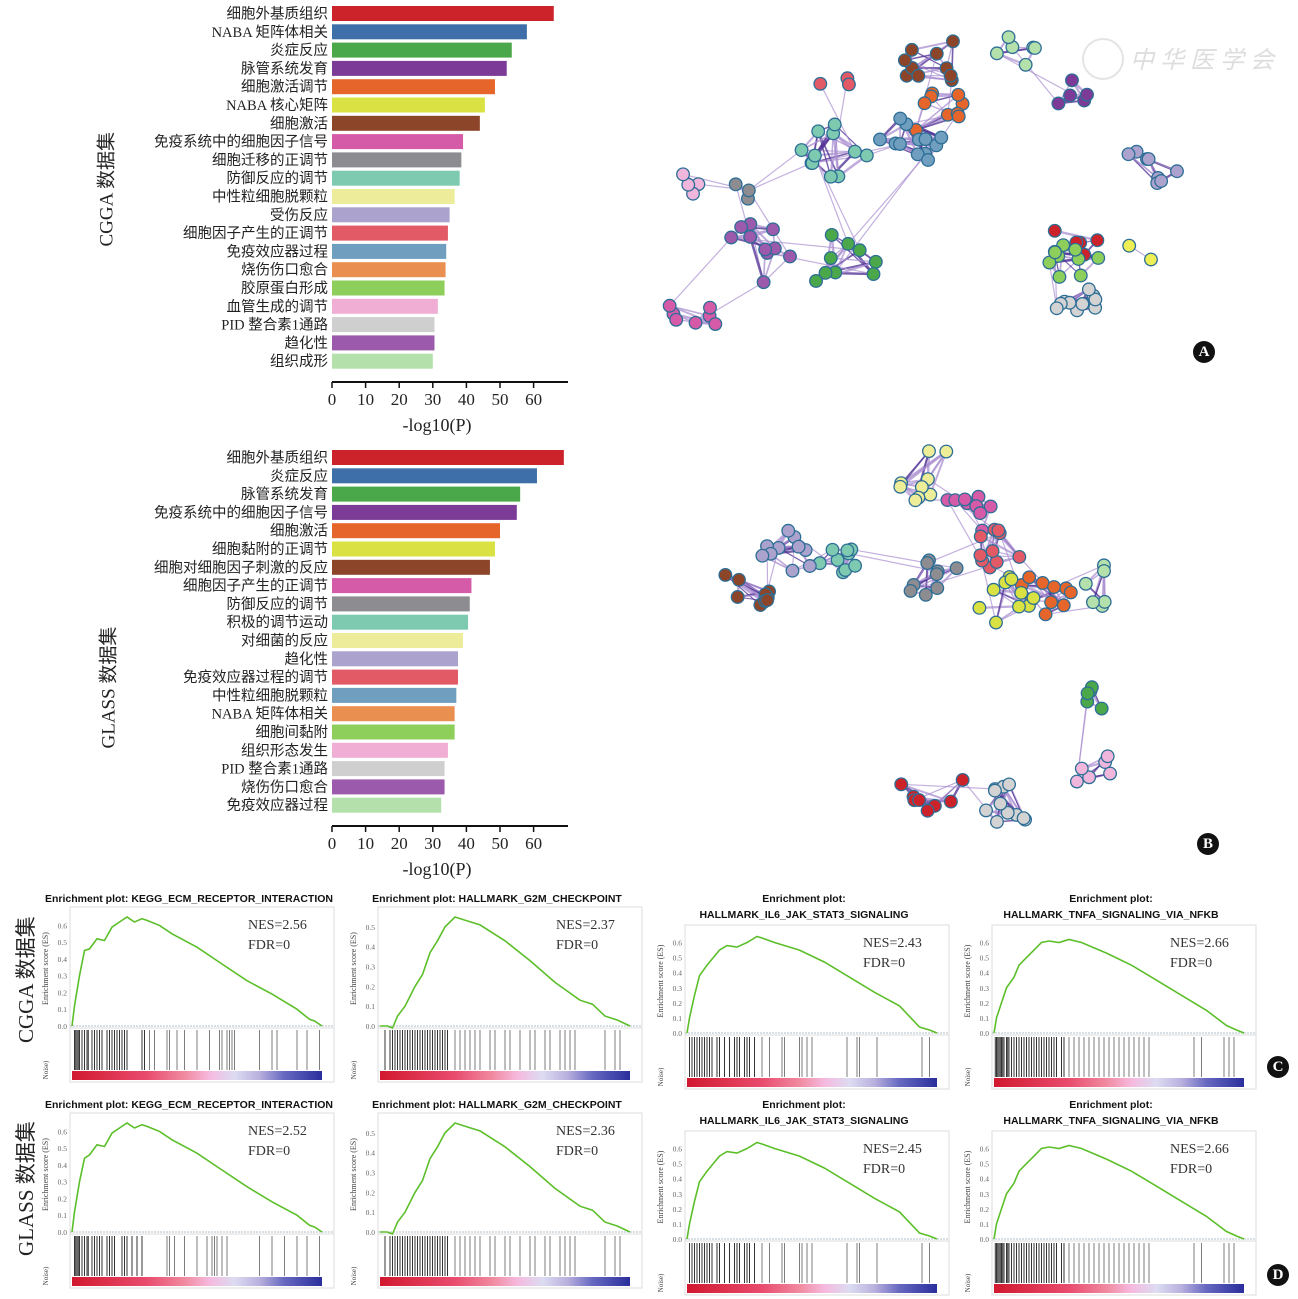 The image size is (1298, 1299). I want to click on gsea-title: HALLMARK_IL6_JAK_STAT3_SIGNALING, so click(804, 915).